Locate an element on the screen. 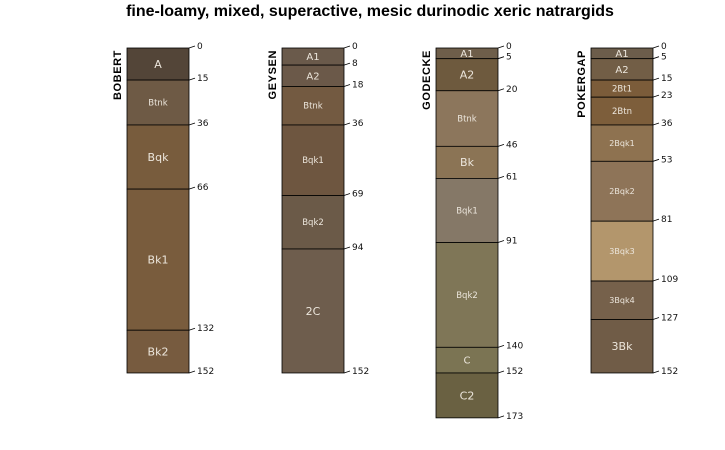 The image size is (725, 450). horizon-label: 3Bqk3 is located at coordinates (621, 251).